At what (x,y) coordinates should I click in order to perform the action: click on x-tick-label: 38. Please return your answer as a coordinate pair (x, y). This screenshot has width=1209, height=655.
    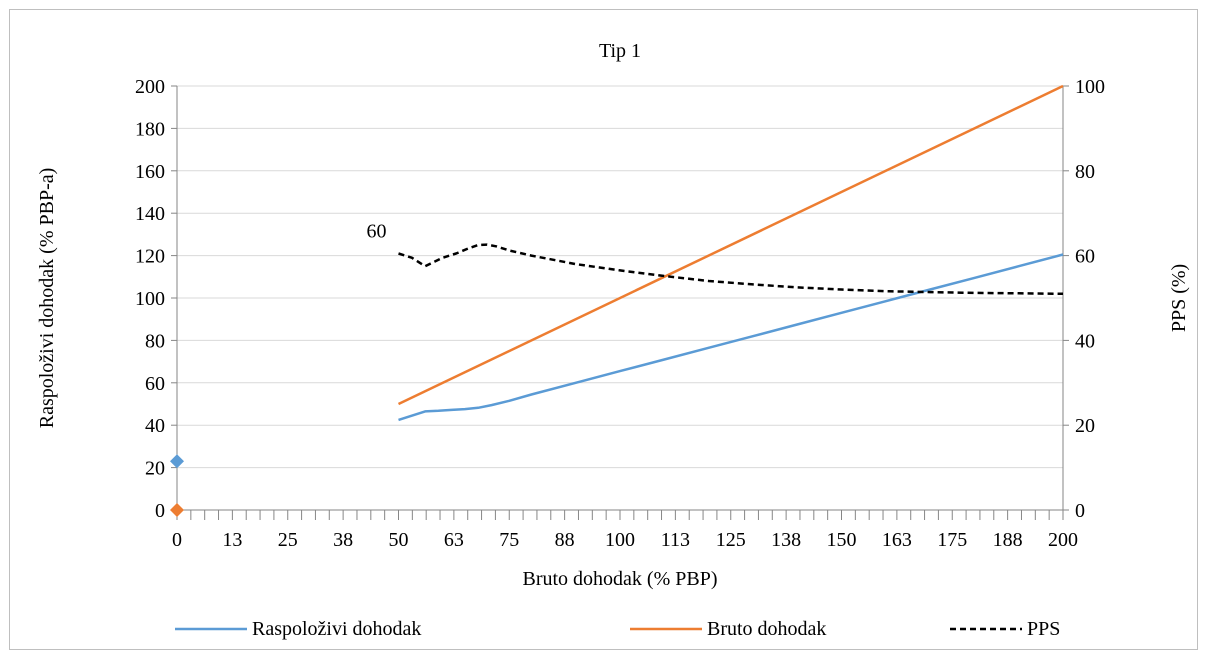
    Looking at the image, I should click on (343, 540).